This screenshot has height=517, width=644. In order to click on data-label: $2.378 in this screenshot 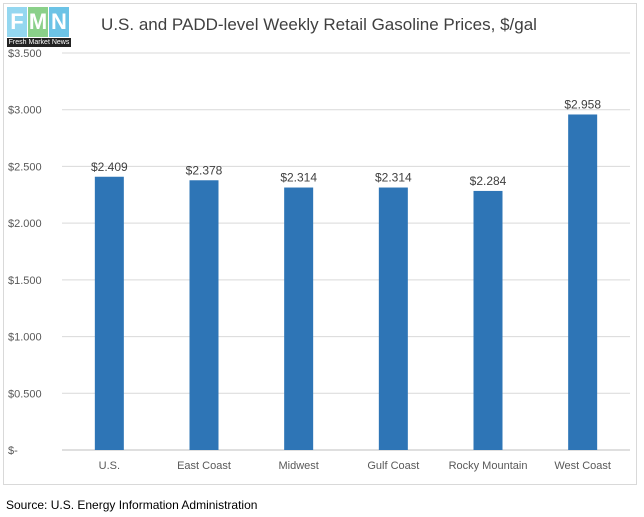, I will do `click(204, 170)`.